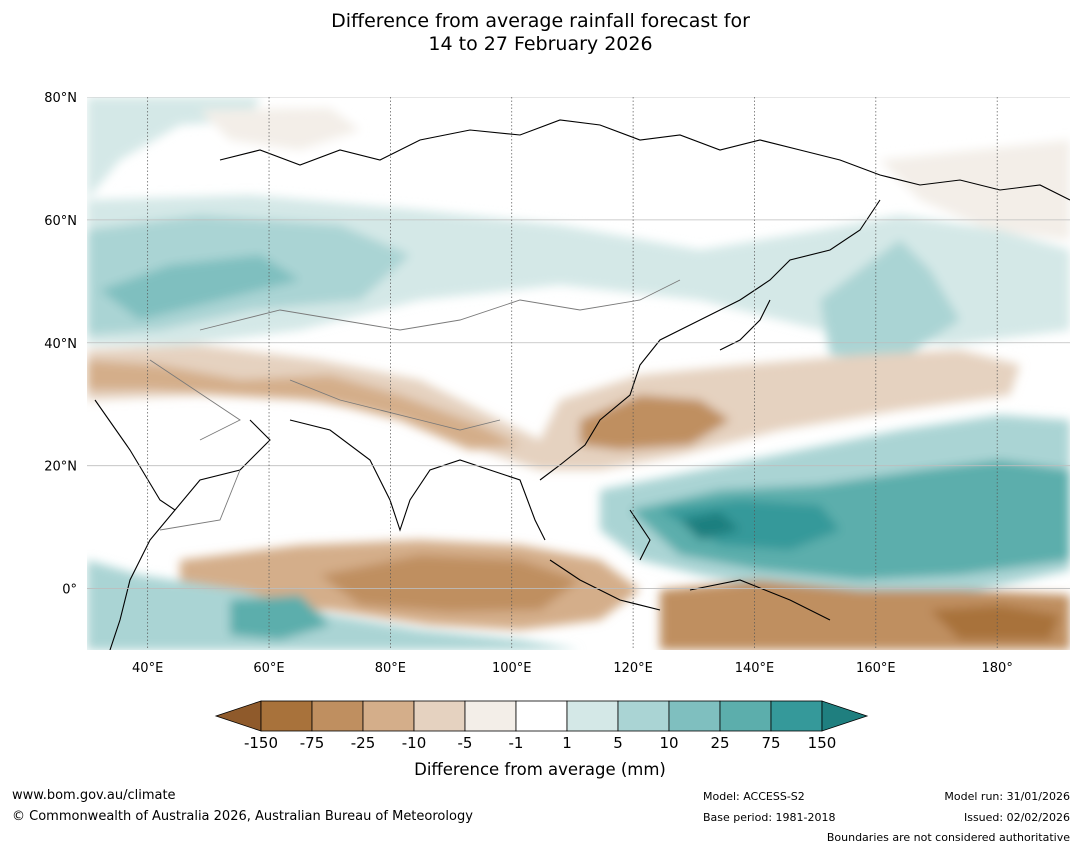  Describe the element at coordinates (516, 743) in the screenshot. I see `colorbar-tick-label: -1` at that location.